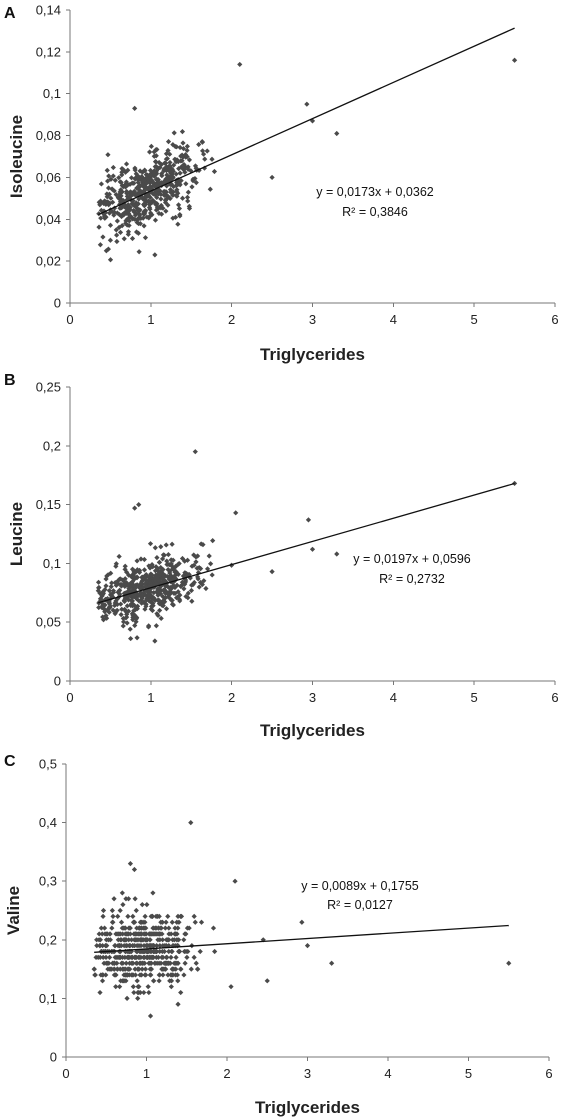 This screenshot has height=1120, width=561. I want to click on y-tick-label: 0,2, so click(52, 445).